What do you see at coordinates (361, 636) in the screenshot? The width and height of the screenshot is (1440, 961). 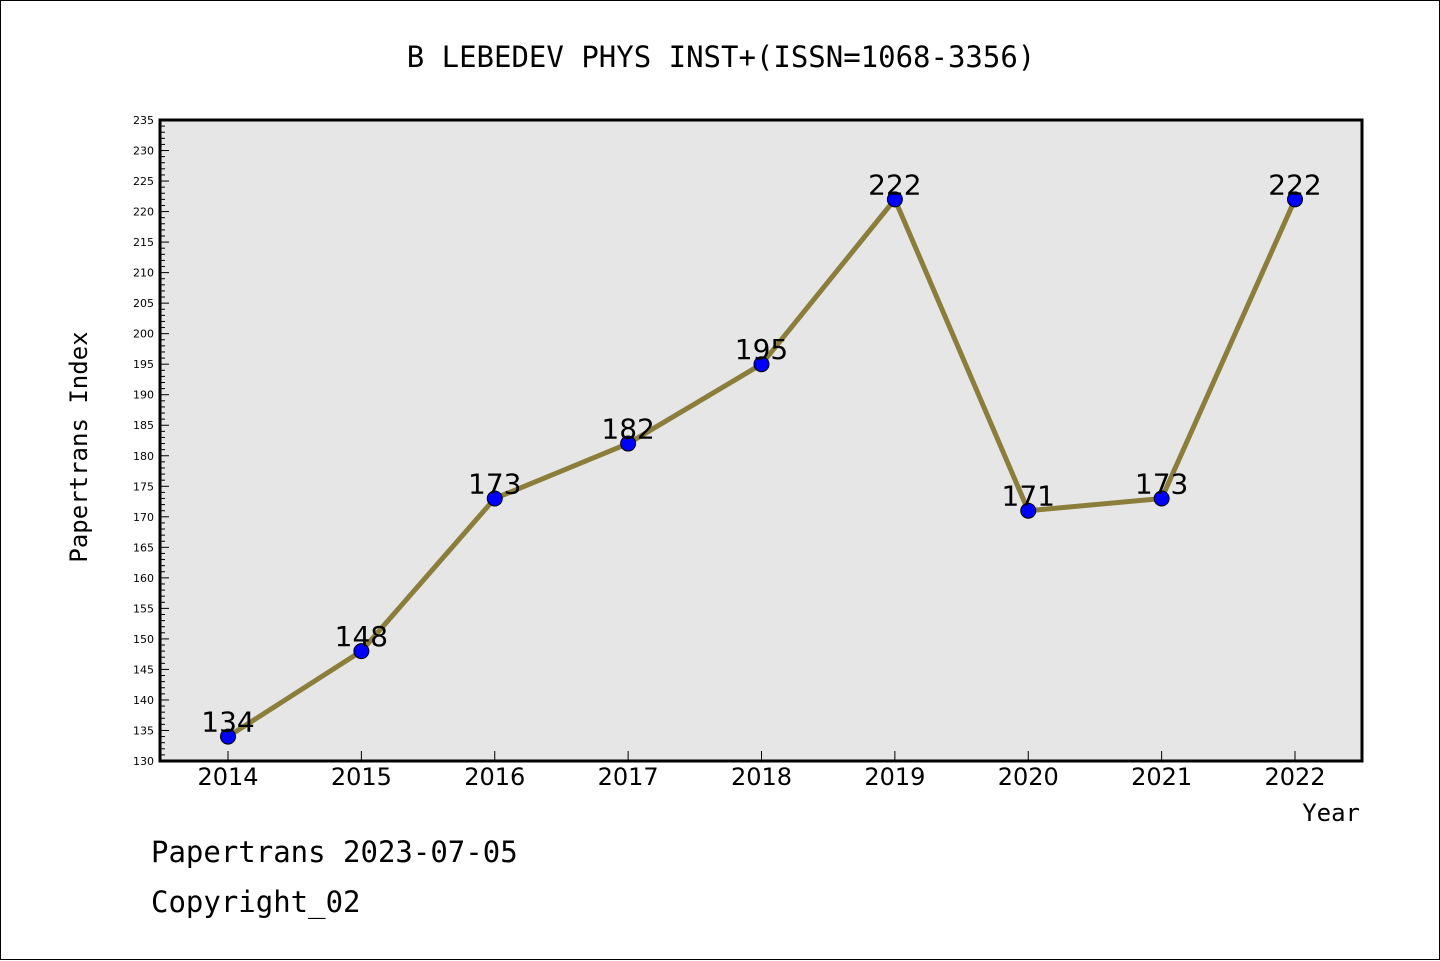 I see `data-label: 148` at bounding box center [361, 636].